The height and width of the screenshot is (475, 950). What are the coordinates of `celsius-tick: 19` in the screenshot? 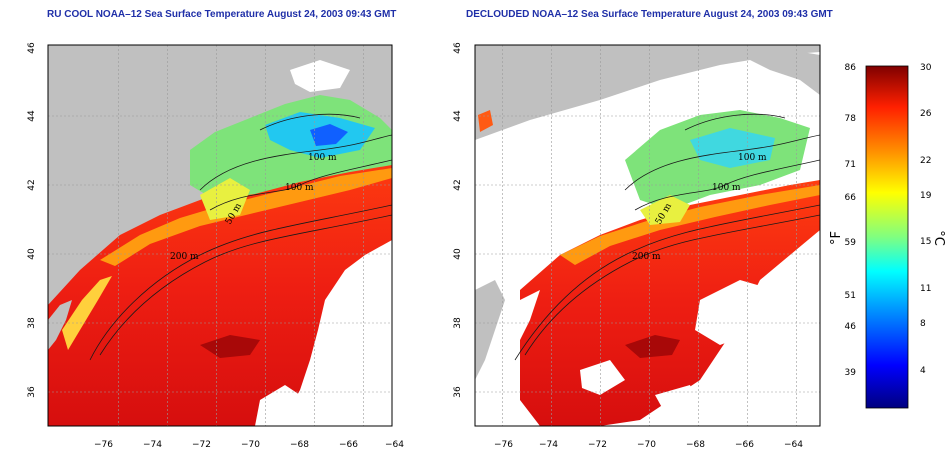 It's located at (926, 196).